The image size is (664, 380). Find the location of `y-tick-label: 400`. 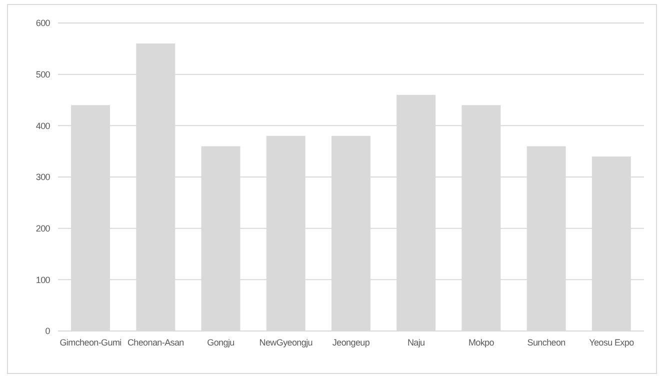

y-tick-label: 400 is located at coordinates (43, 125).